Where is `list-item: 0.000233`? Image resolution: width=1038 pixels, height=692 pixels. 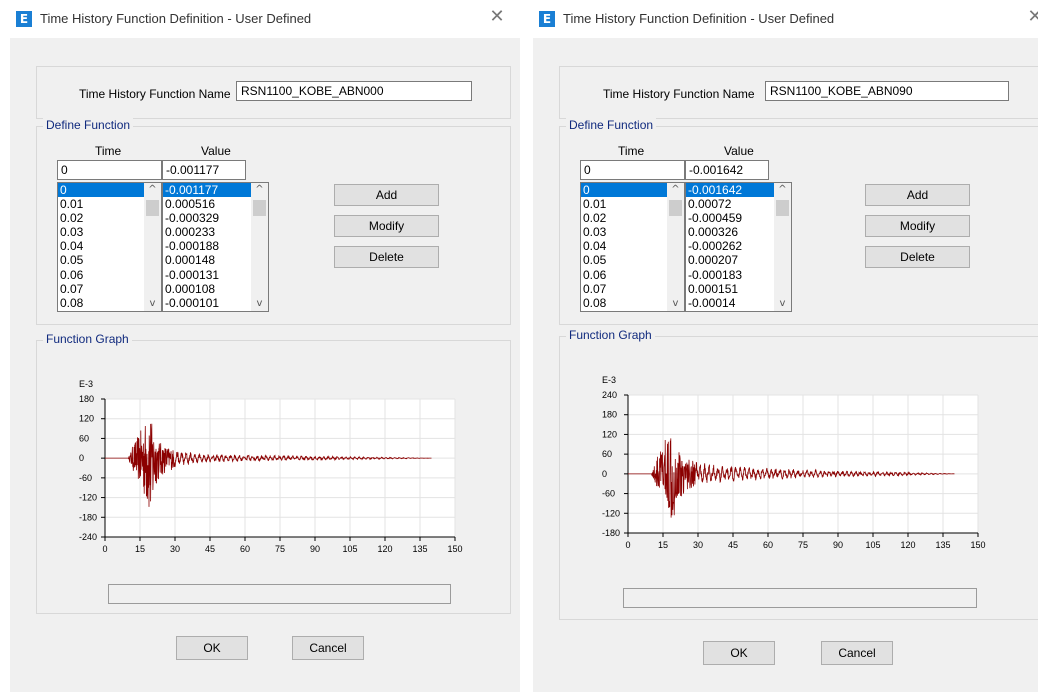
list-item: 0.000233 is located at coordinates (190, 232).